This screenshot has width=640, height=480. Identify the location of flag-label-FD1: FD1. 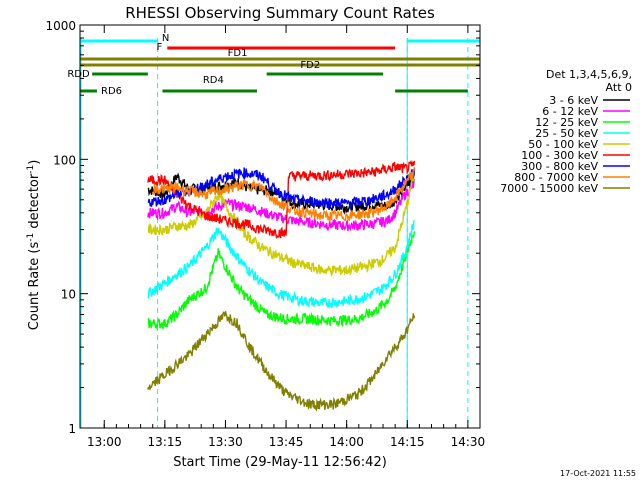
(238, 53).